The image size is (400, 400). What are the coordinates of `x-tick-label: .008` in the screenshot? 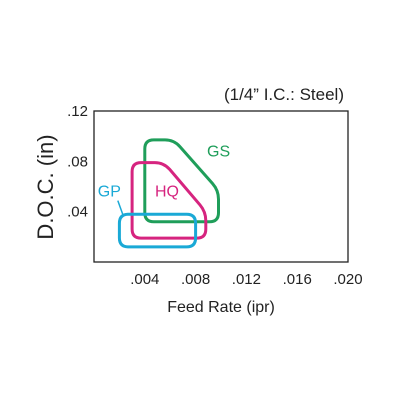 It's located at (195, 279).